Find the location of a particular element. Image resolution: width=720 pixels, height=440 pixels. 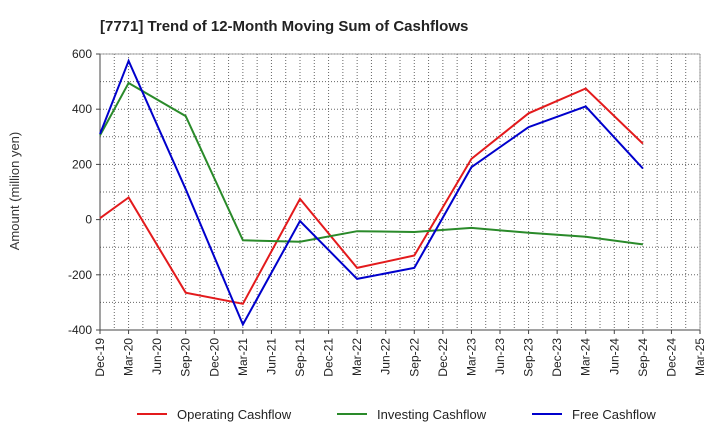

x-tick-label: Dec-19 is located at coordinates (100, 357).